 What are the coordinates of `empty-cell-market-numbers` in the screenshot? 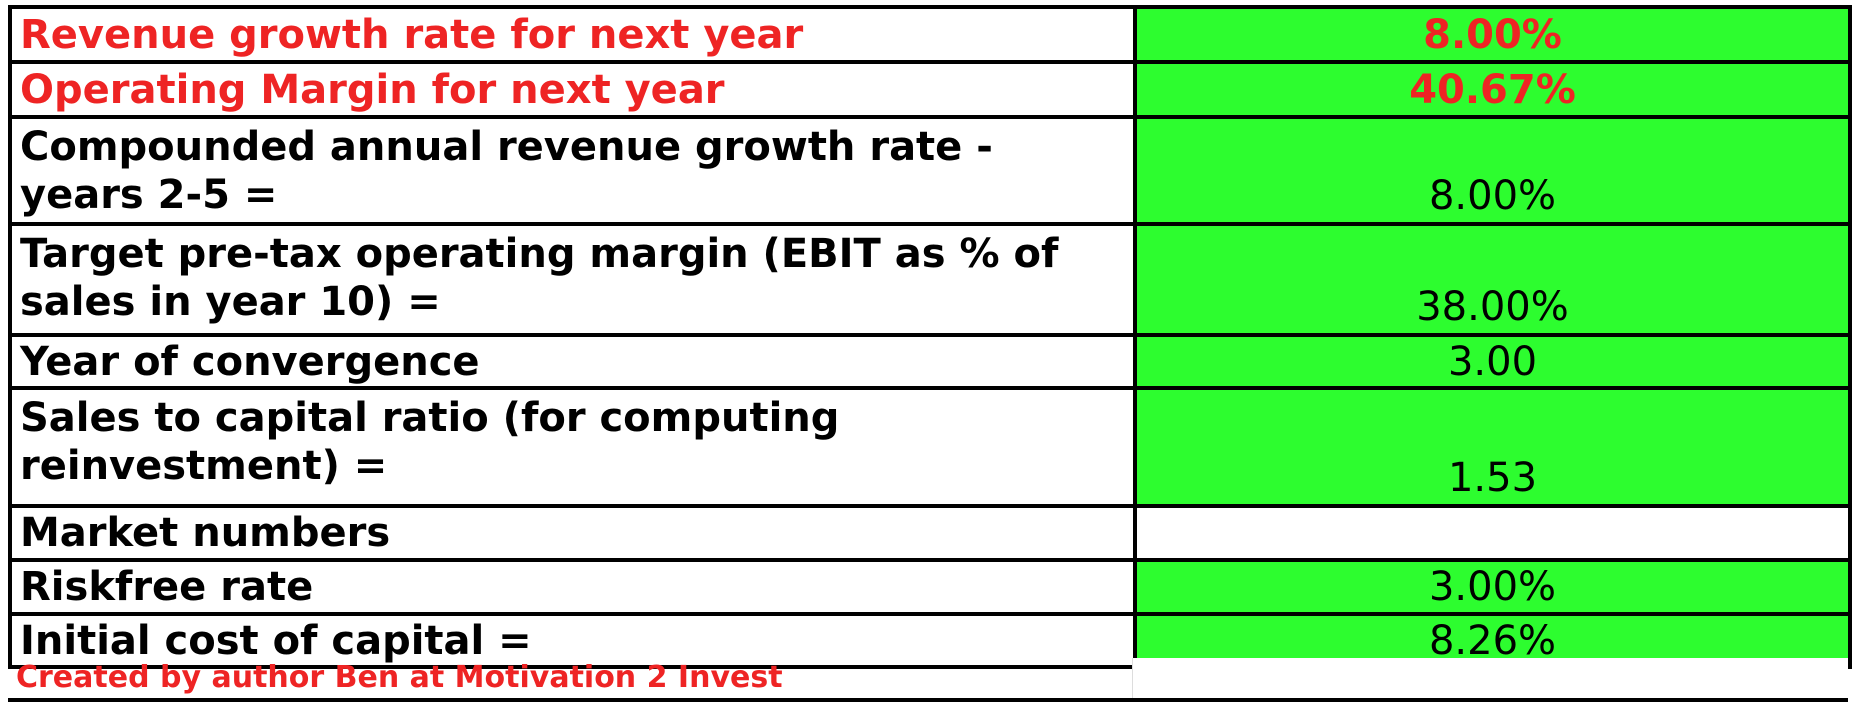 It's located at (1492, 533).